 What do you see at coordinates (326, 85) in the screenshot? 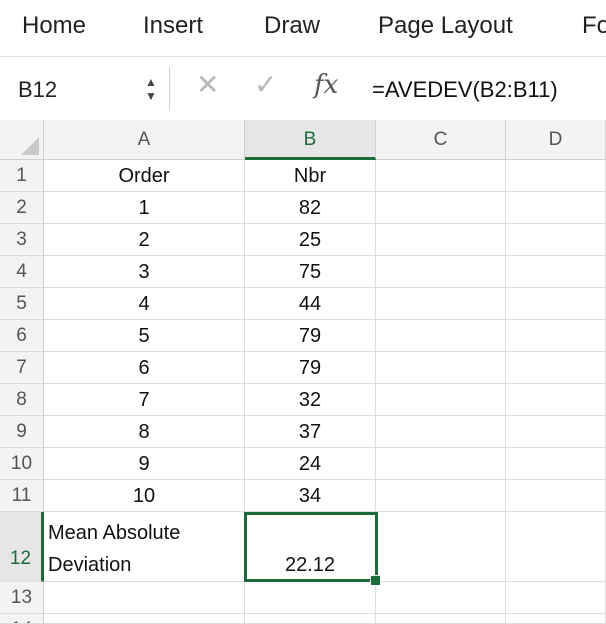
I see `insert-function-icon: fx` at bounding box center [326, 85].